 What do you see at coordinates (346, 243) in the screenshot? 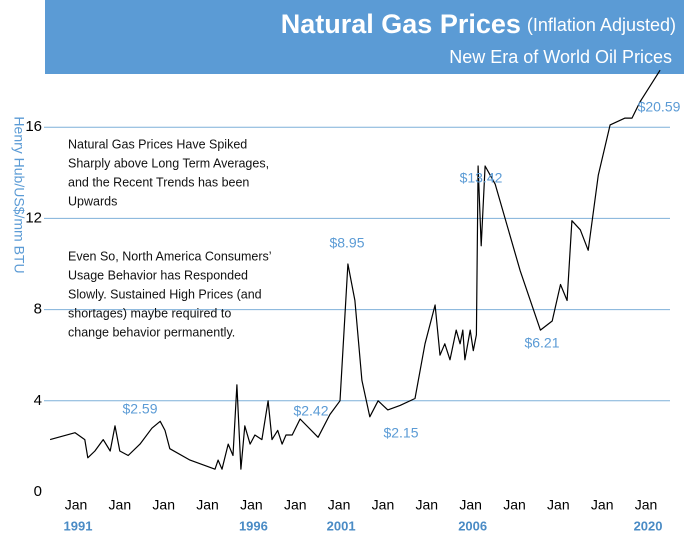
I see `price-annotation: $8.95` at bounding box center [346, 243].